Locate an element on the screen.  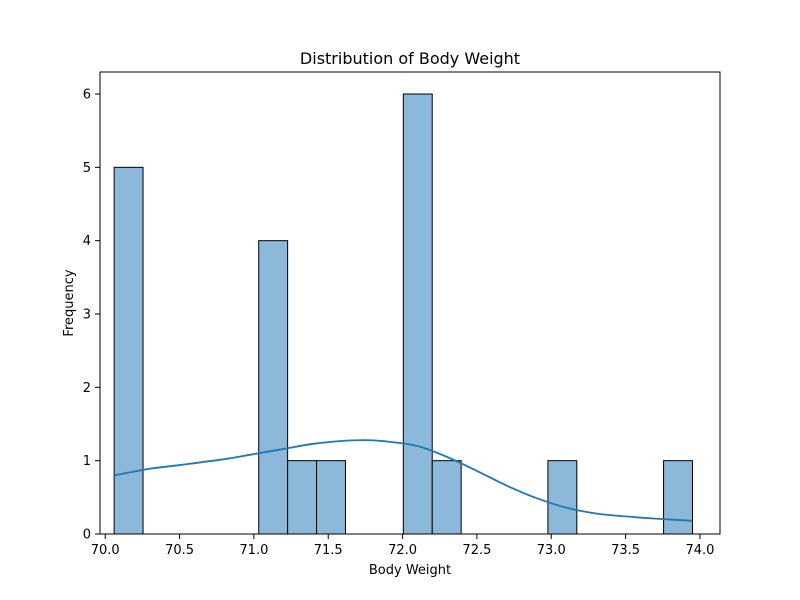
x-tick-label: 72.0 is located at coordinates (402, 550).